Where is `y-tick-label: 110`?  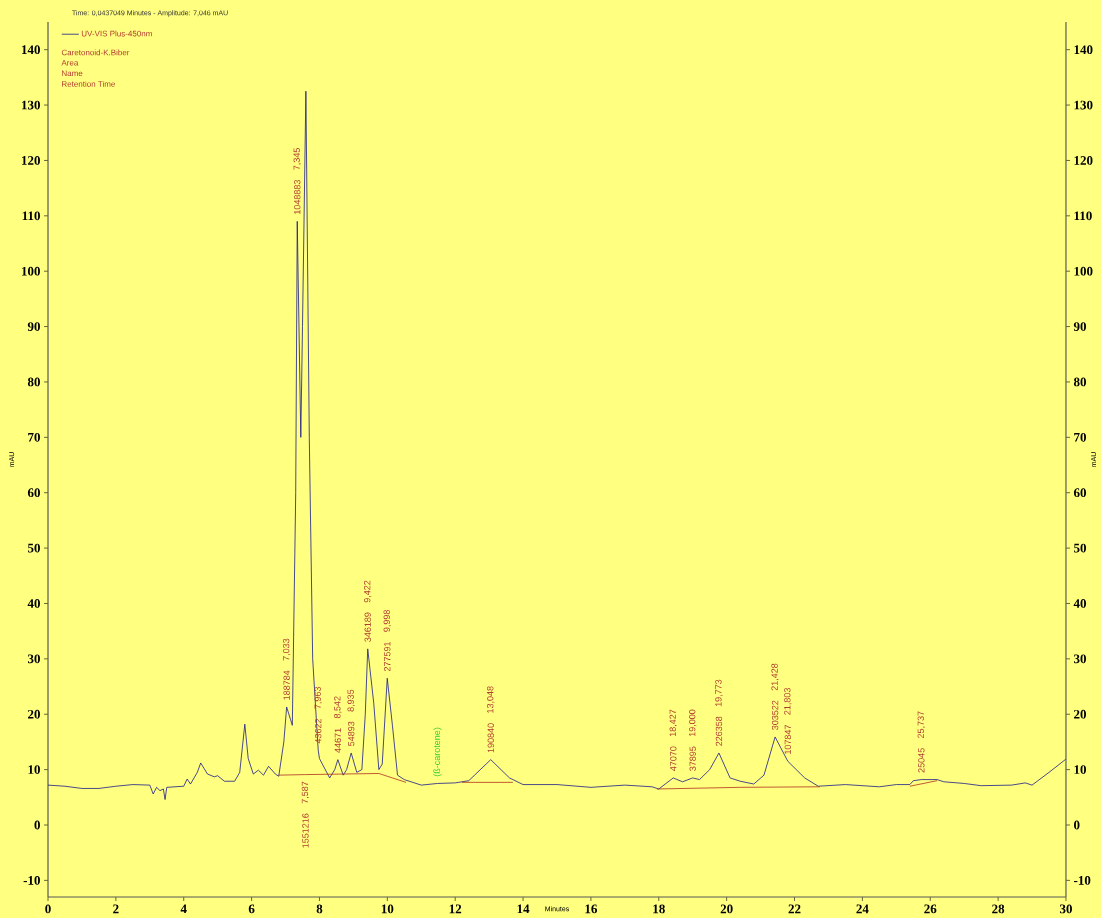 y-tick-label: 110 is located at coordinates (31, 216).